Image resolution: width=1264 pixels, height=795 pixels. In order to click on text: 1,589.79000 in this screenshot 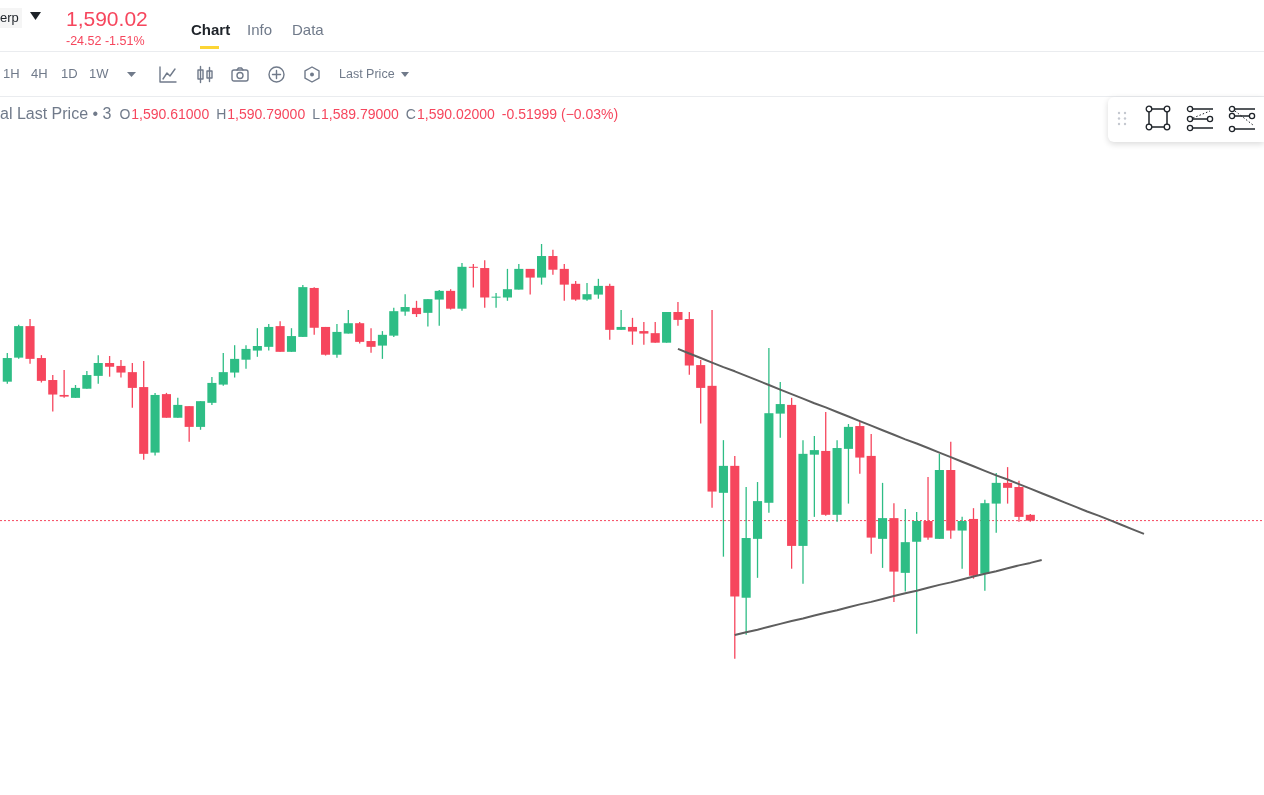, I will do `click(359, 114)`.